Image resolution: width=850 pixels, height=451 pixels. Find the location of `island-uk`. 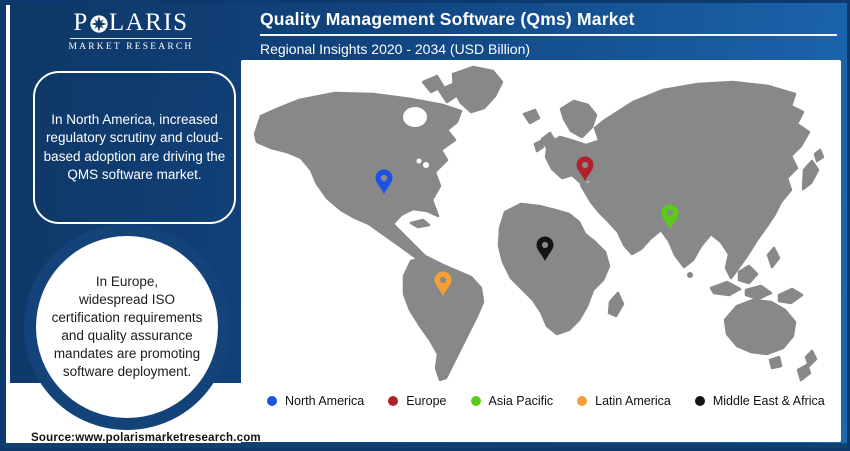

island-uk is located at coordinates (548, 141).